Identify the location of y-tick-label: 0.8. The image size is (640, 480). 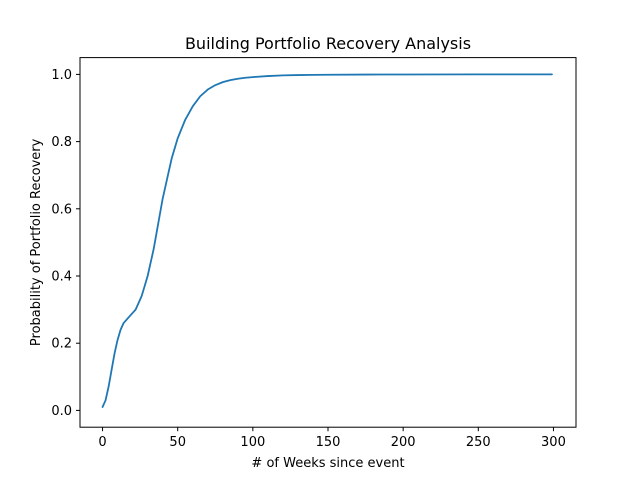
(61, 142).